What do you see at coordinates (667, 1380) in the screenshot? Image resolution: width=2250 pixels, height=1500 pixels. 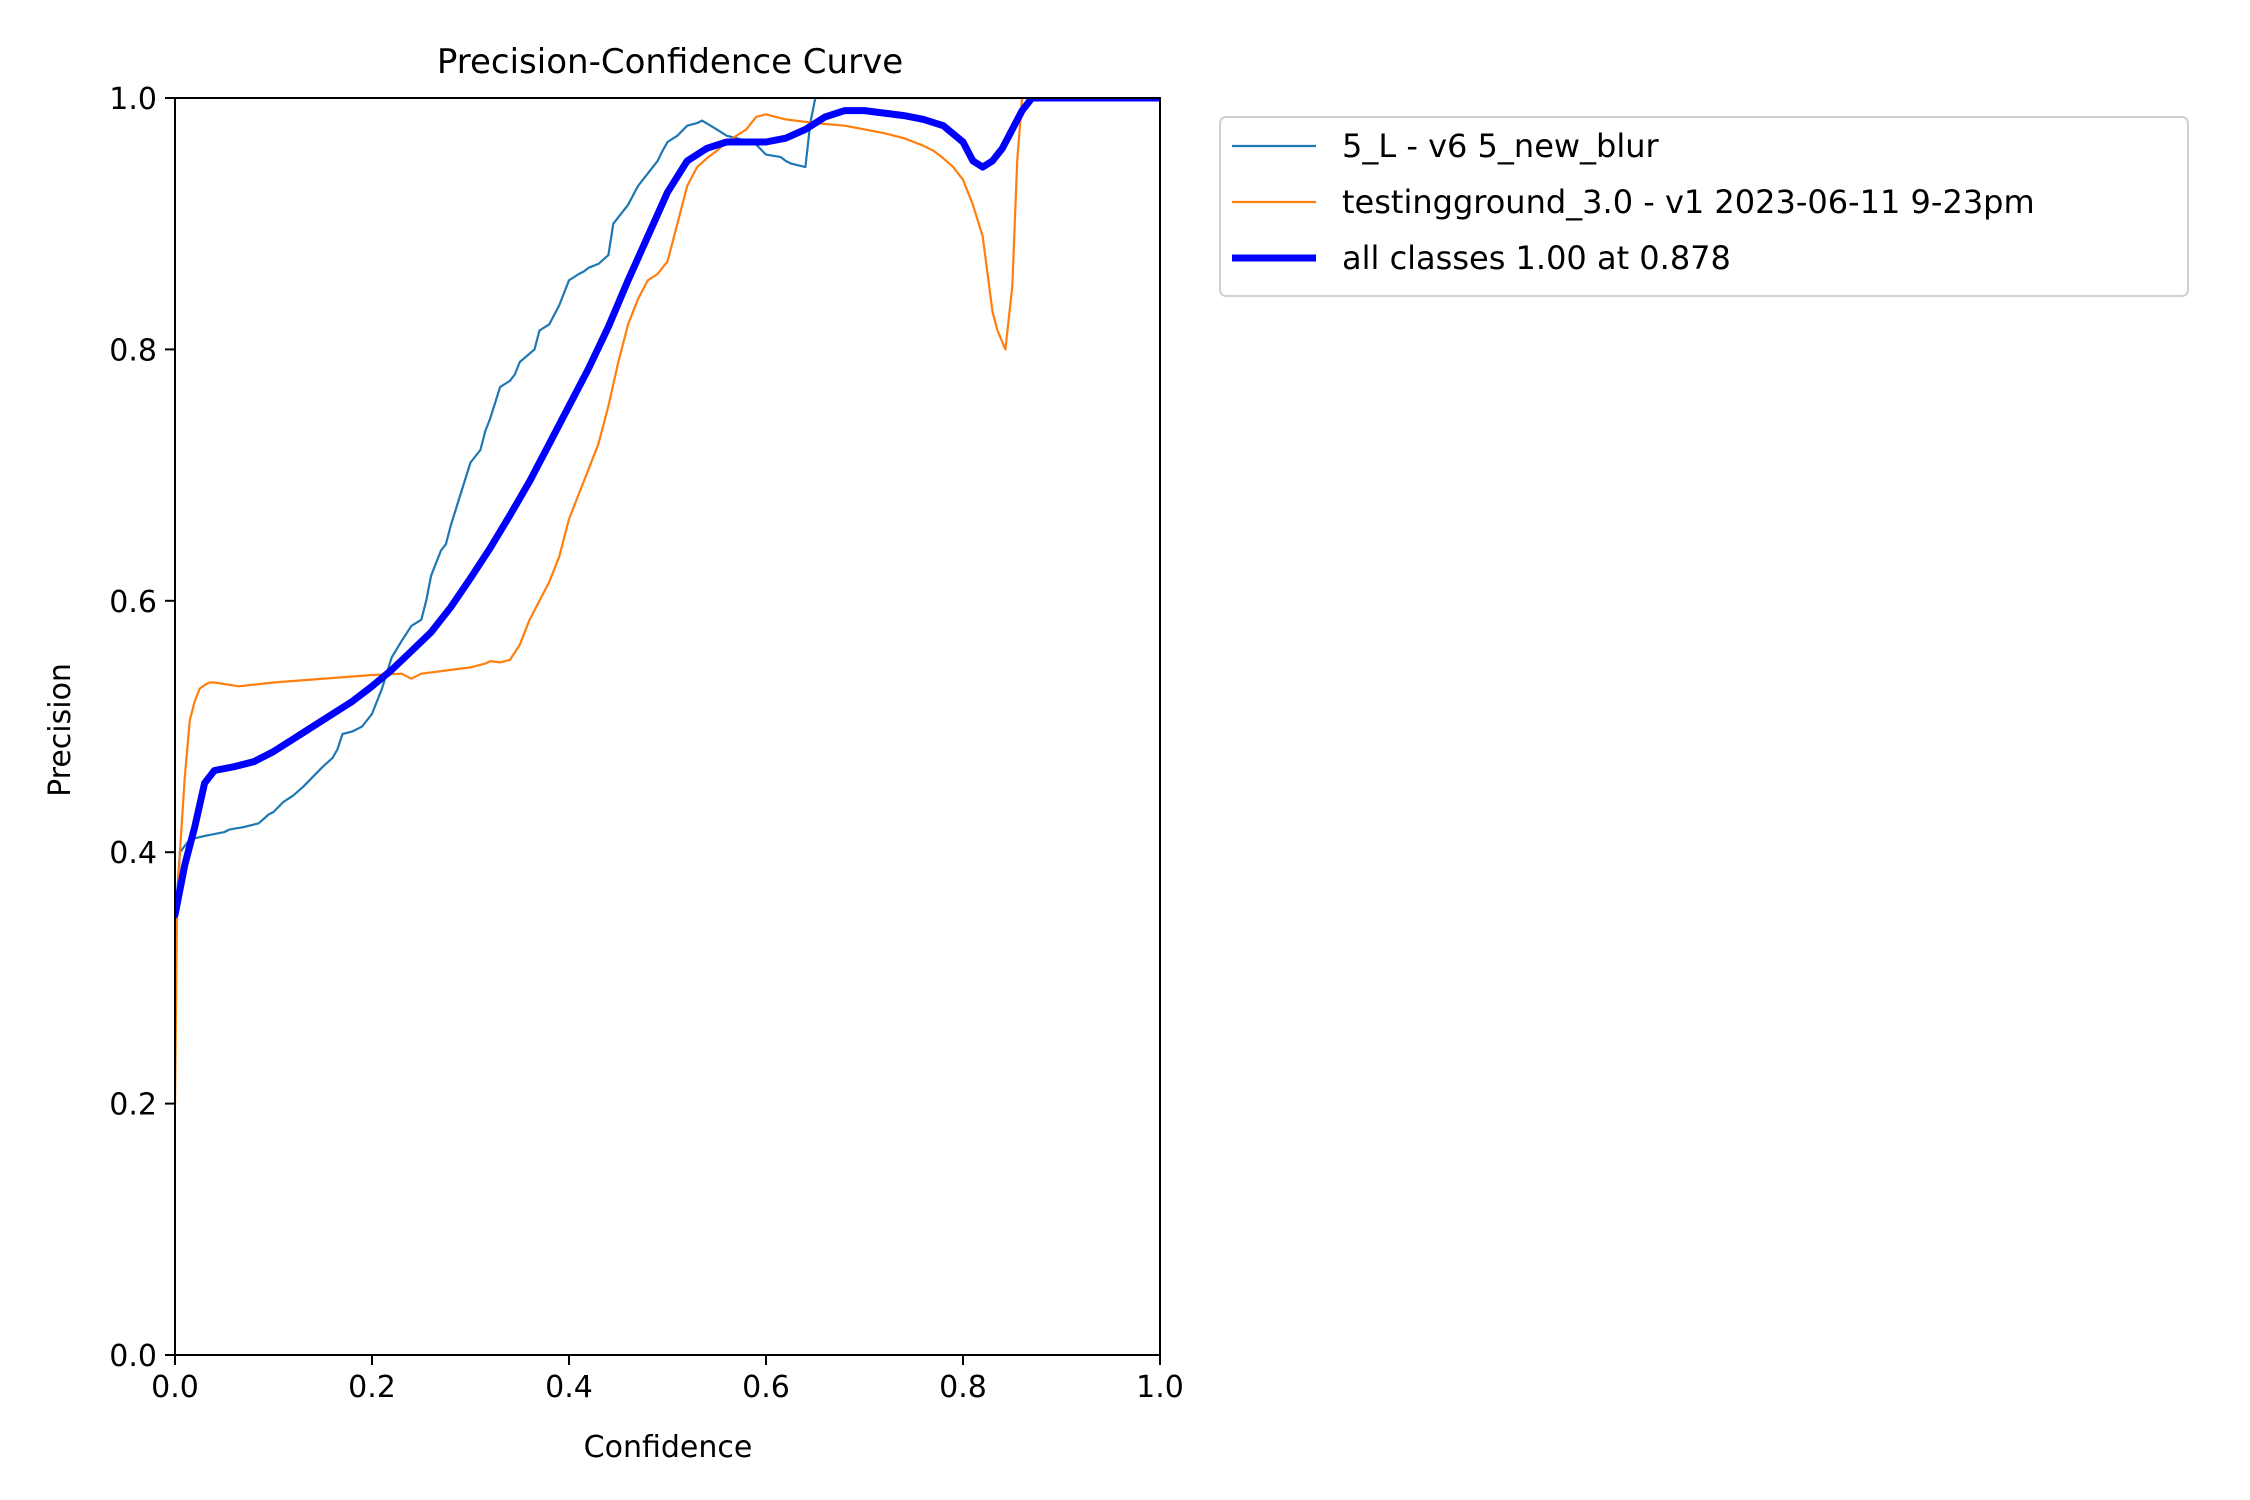 I see `x-axis: 0.0 0.2 0.4 0.6 0.8 1.0` at bounding box center [667, 1380].